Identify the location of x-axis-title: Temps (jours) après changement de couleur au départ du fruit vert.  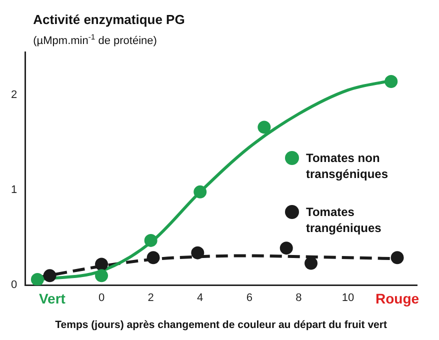
(221, 325).